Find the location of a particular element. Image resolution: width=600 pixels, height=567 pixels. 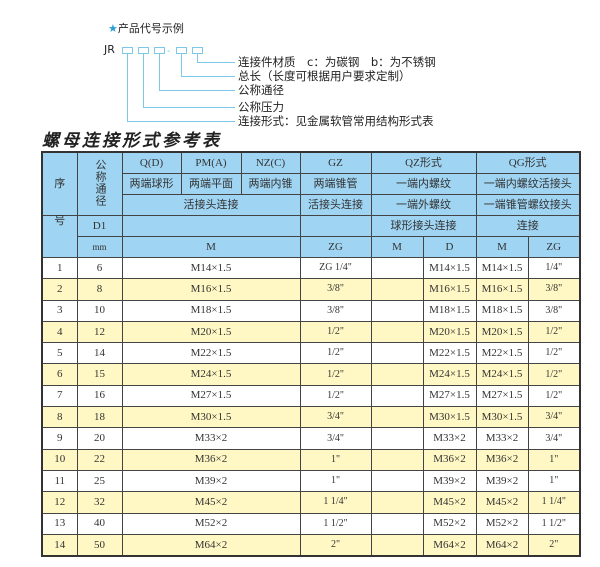

desc3-qg: 连接 is located at coordinates (528, 226).